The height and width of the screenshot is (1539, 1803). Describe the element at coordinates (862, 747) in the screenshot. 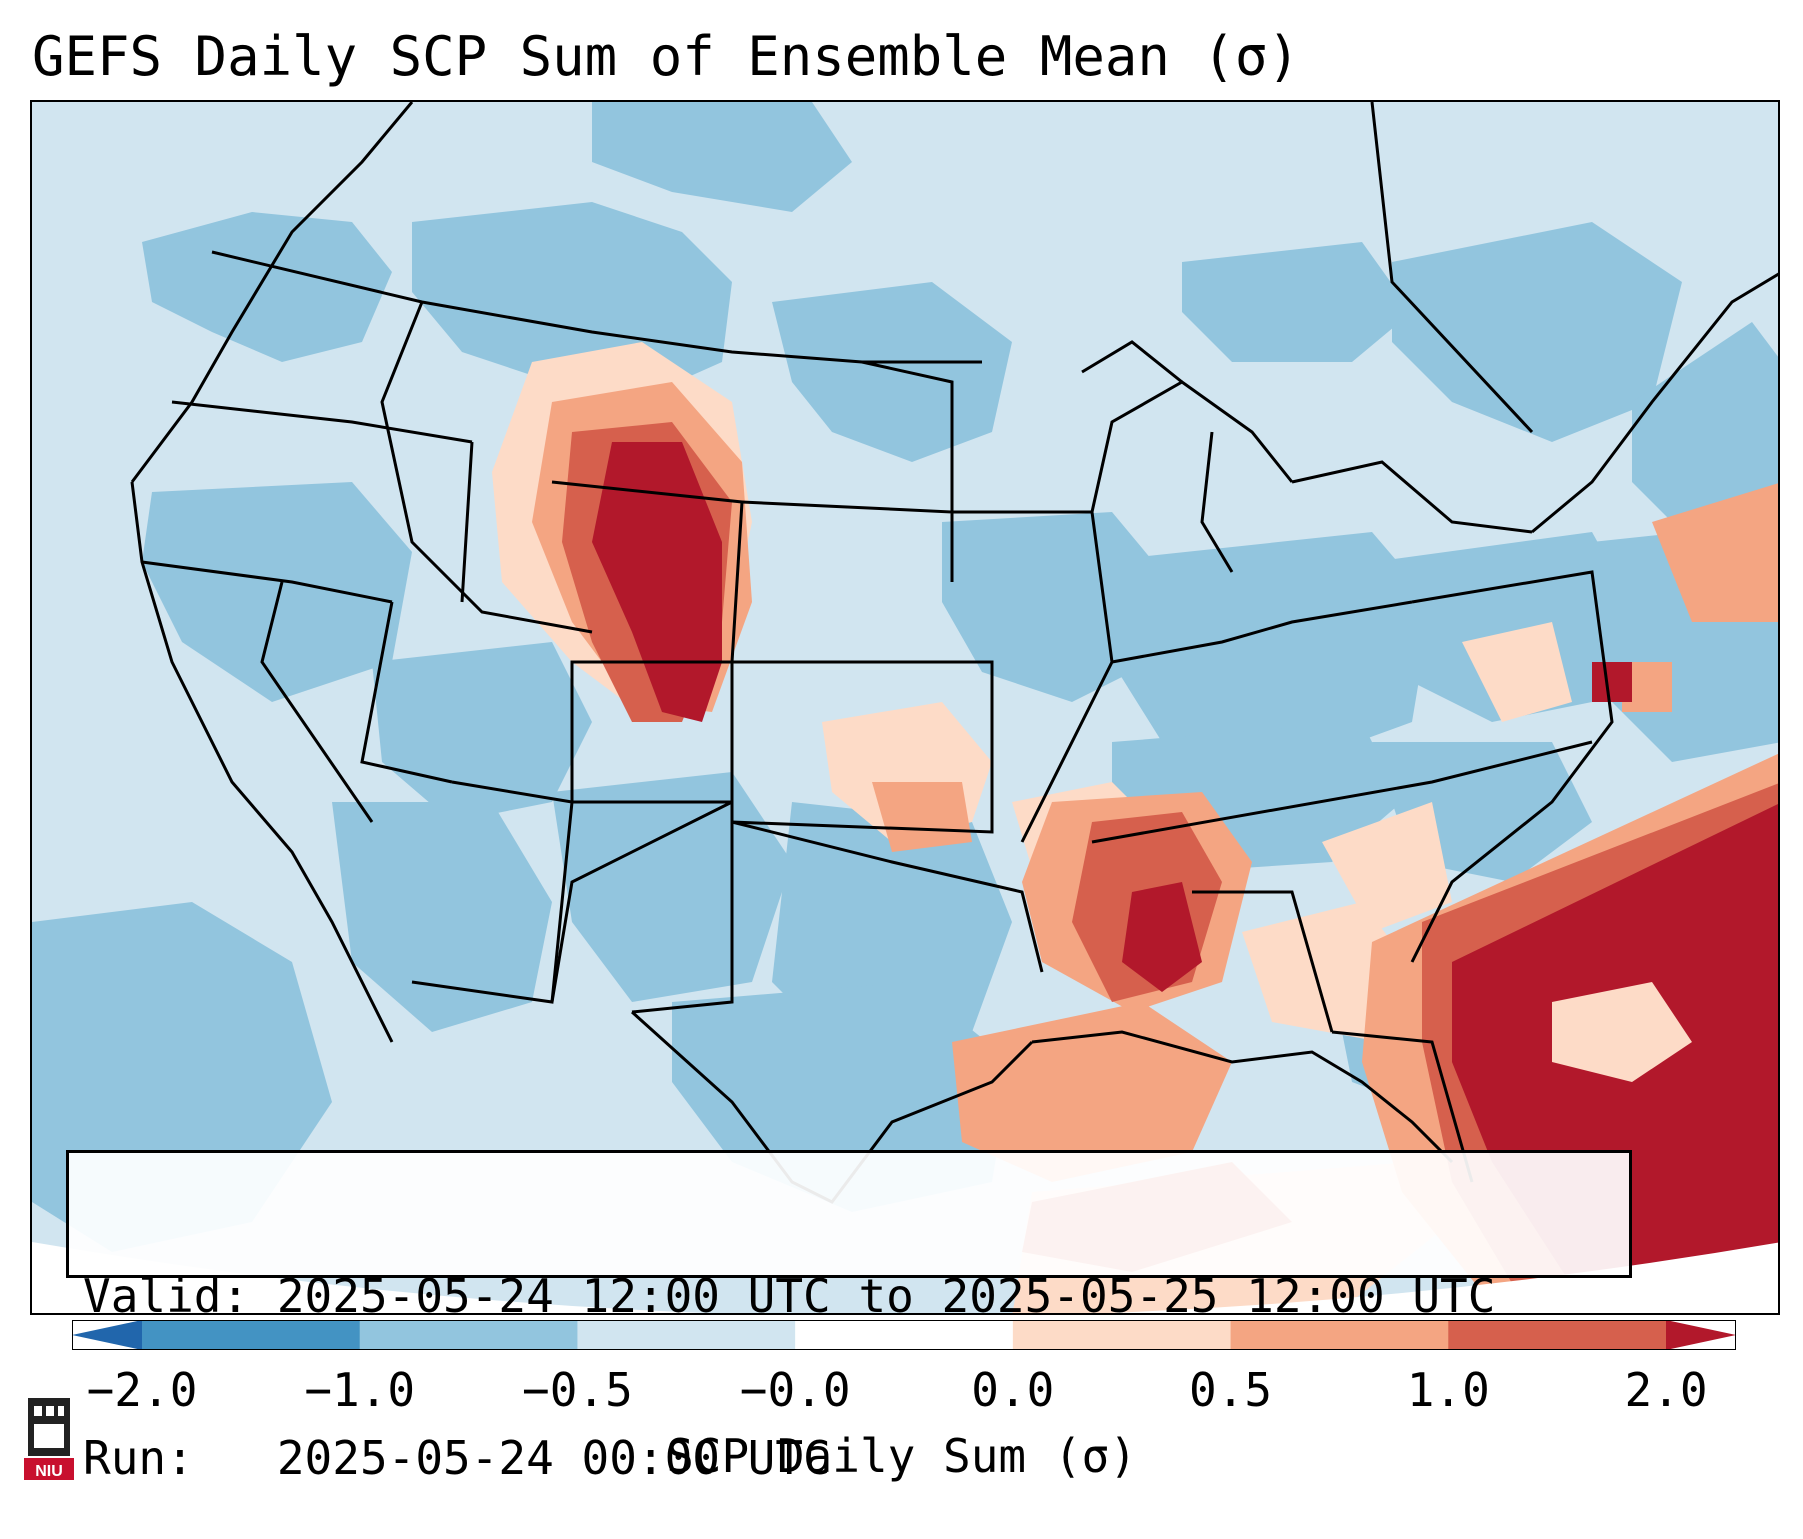

I see `kansas-ok` at that location.